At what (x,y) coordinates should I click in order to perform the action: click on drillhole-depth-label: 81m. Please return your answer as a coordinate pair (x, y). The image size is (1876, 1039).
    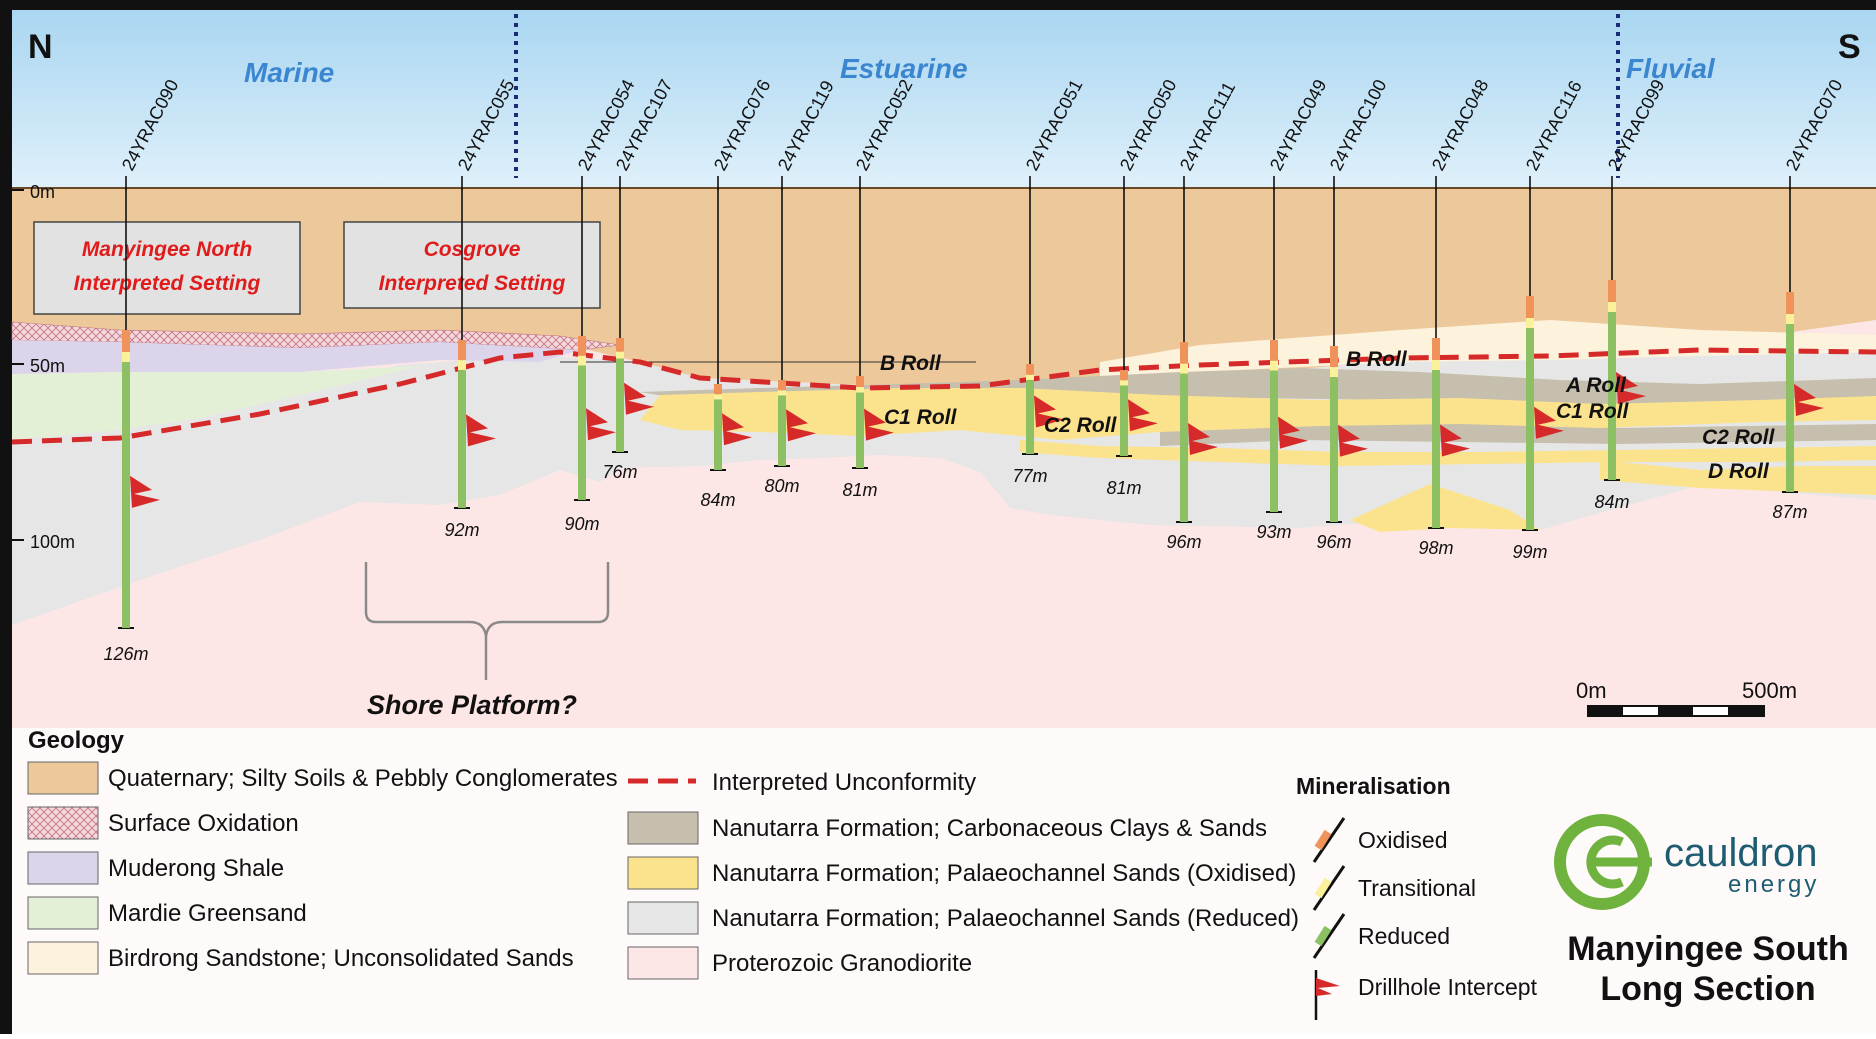
    Looking at the image, I should click on (1123, 488).